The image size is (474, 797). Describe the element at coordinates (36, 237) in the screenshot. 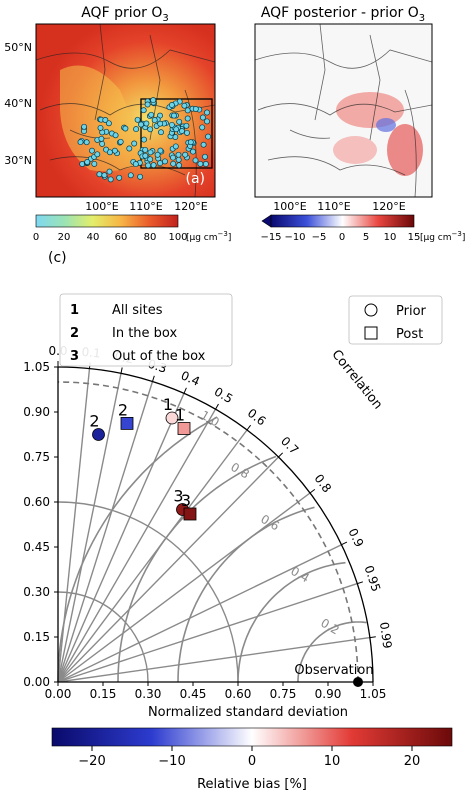

I see `left-cbar-tick-0: 0` at that location.